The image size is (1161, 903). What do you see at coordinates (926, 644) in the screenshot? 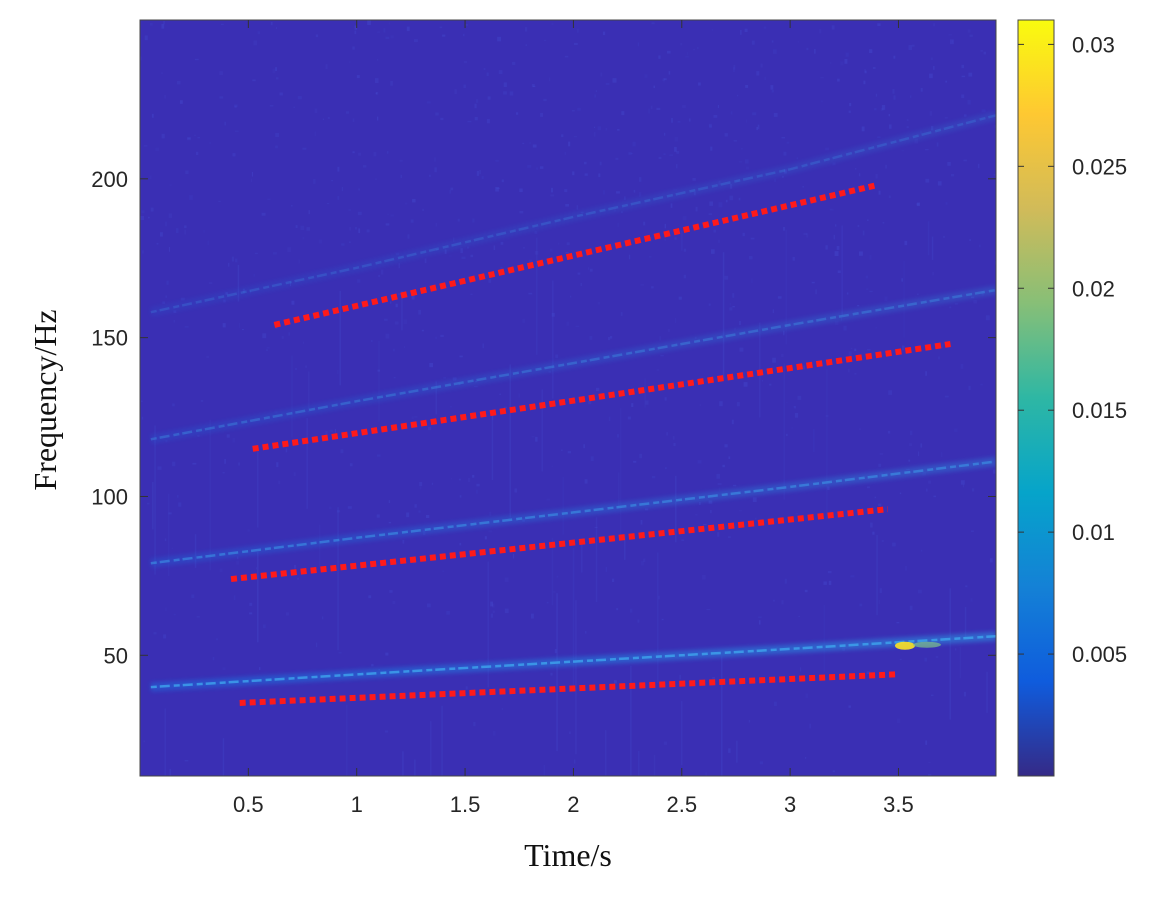
I see `heatmap-hotspot-tail` at bounding box center [926, 644].